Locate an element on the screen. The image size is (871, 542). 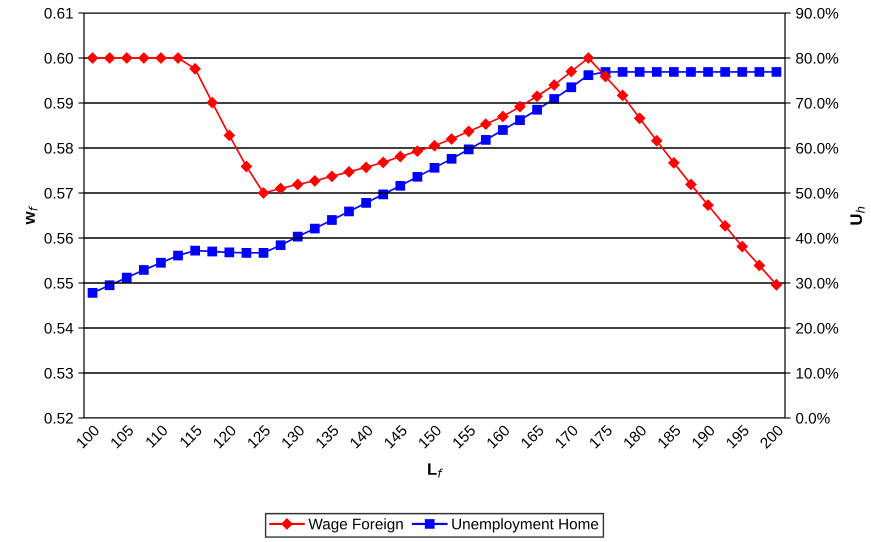
x-tick-label: 175 is located at coordinates (600, 436).